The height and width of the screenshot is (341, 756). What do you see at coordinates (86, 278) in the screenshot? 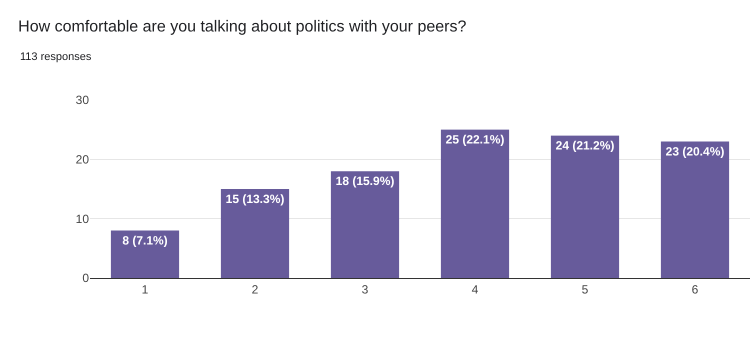
I see `y-tick-label: 0` at bounding box center [86, 278].